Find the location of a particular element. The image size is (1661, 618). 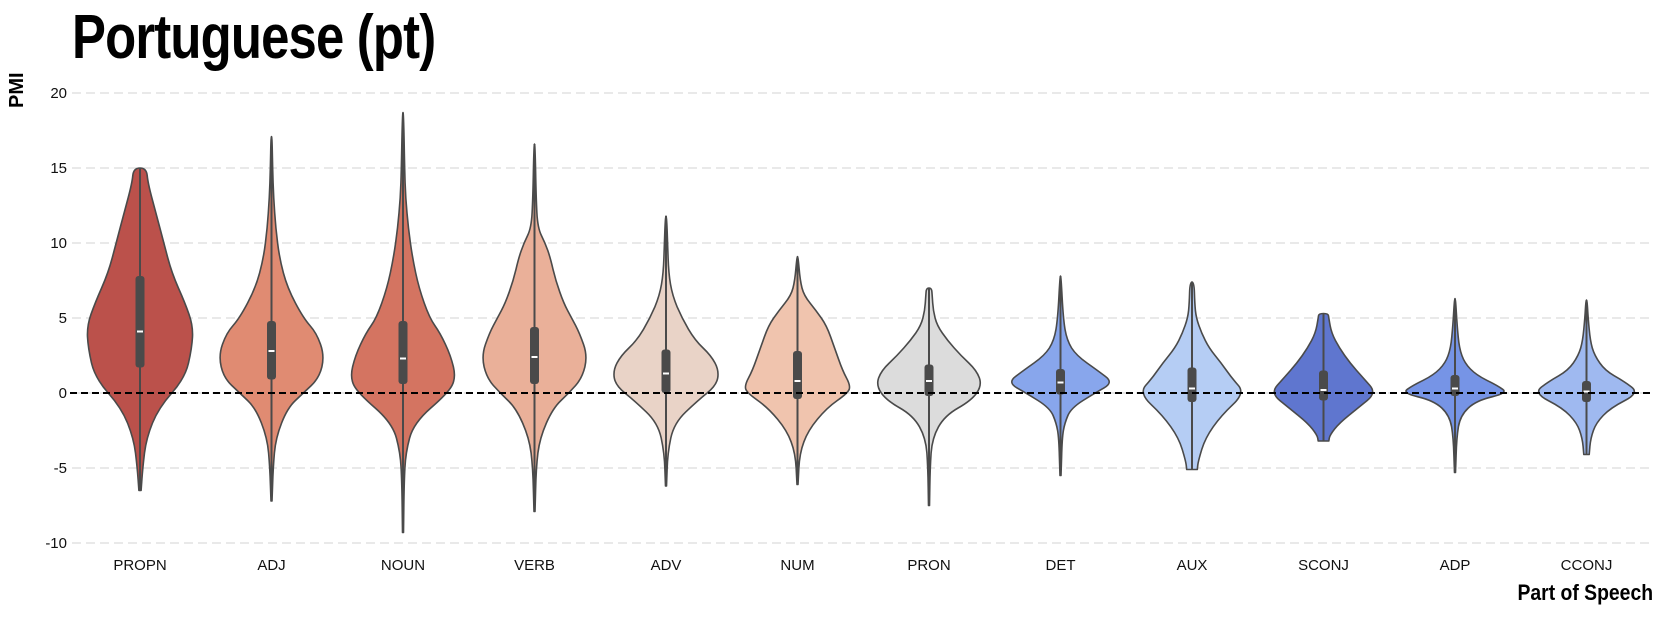

x-tick-label: ADJ is located at coordinates (271, 565).